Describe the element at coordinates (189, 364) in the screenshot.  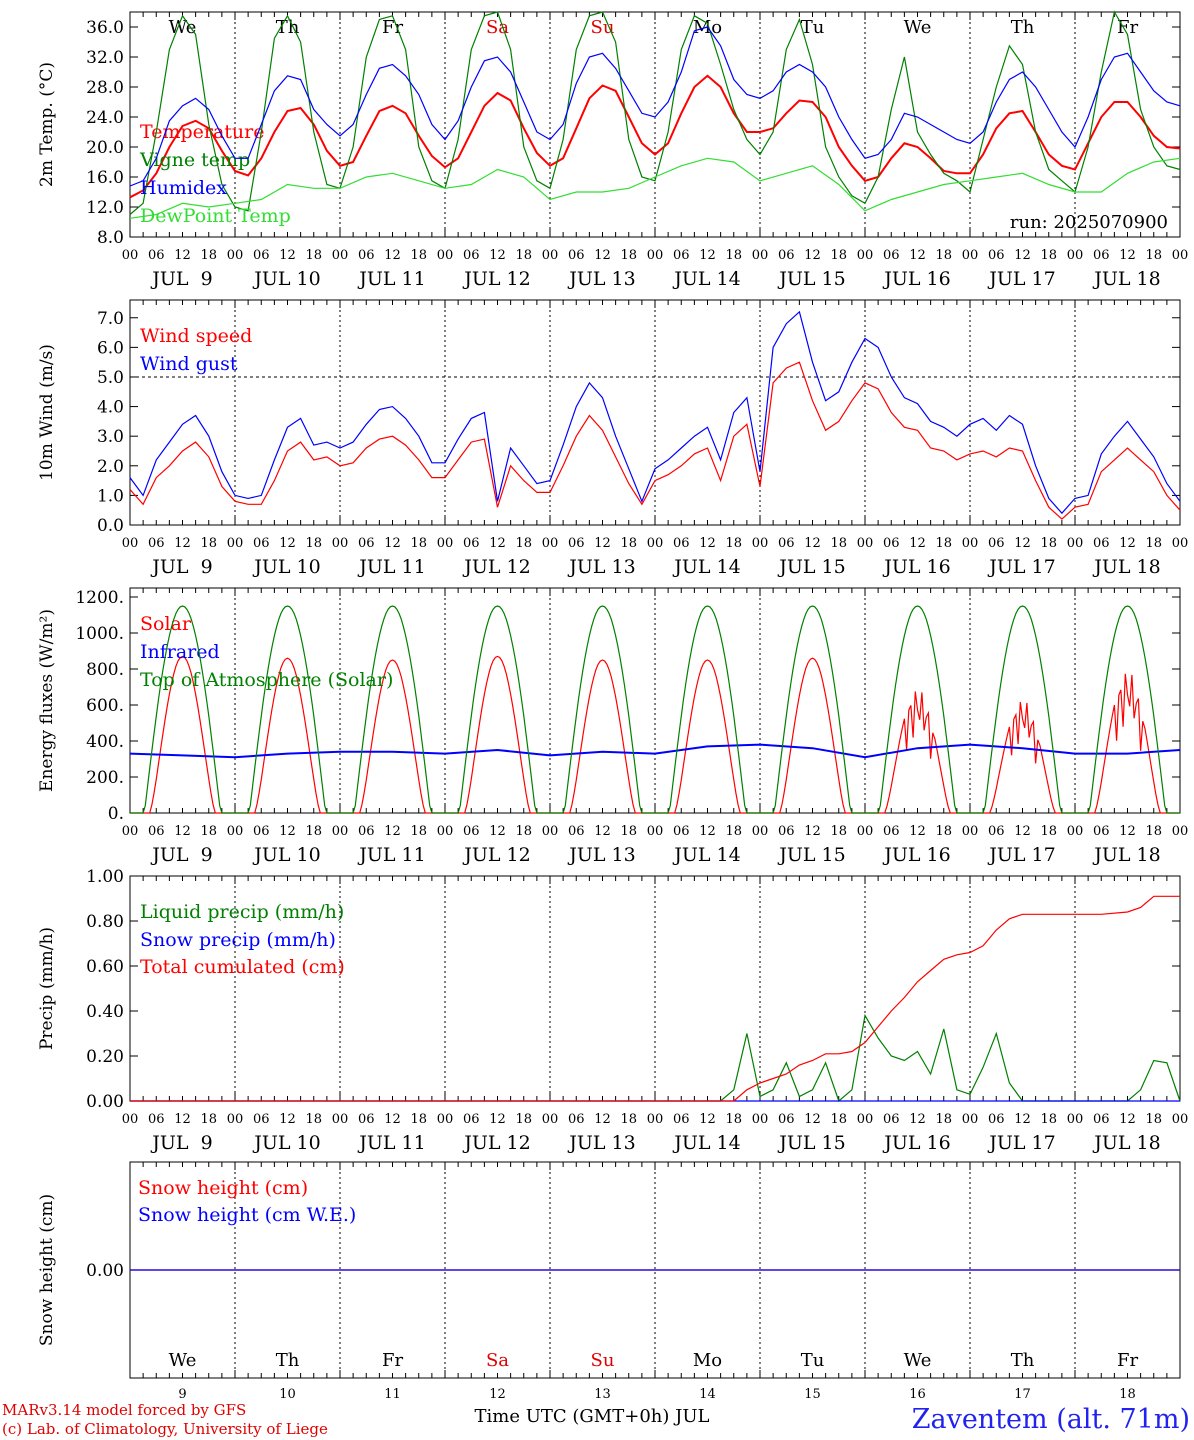
I see `legend-entry: Wind gust` at that location.